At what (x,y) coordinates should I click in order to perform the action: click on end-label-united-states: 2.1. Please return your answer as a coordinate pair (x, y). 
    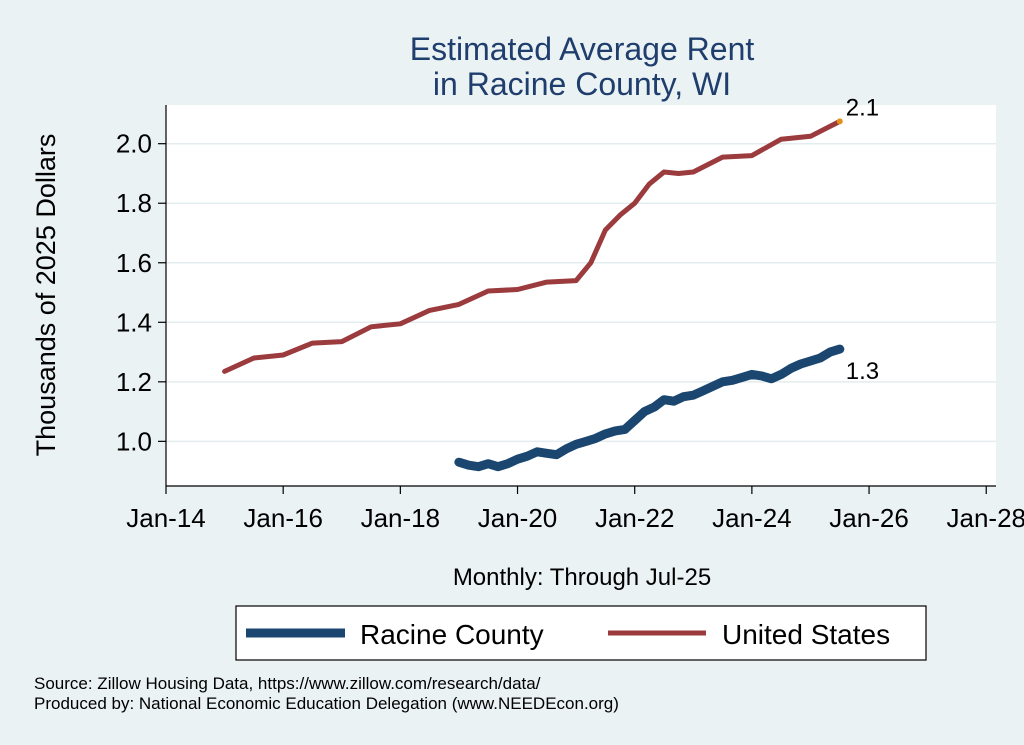
    Looking at the image, I should click on (862, 107).